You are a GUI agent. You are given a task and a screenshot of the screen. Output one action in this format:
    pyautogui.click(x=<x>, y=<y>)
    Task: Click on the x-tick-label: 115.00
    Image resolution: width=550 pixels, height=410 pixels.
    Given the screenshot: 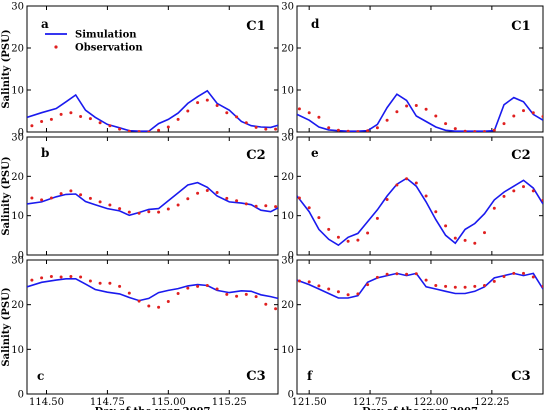 What is the action you would take?
    pyautogui.click(x=168, y=402)
    